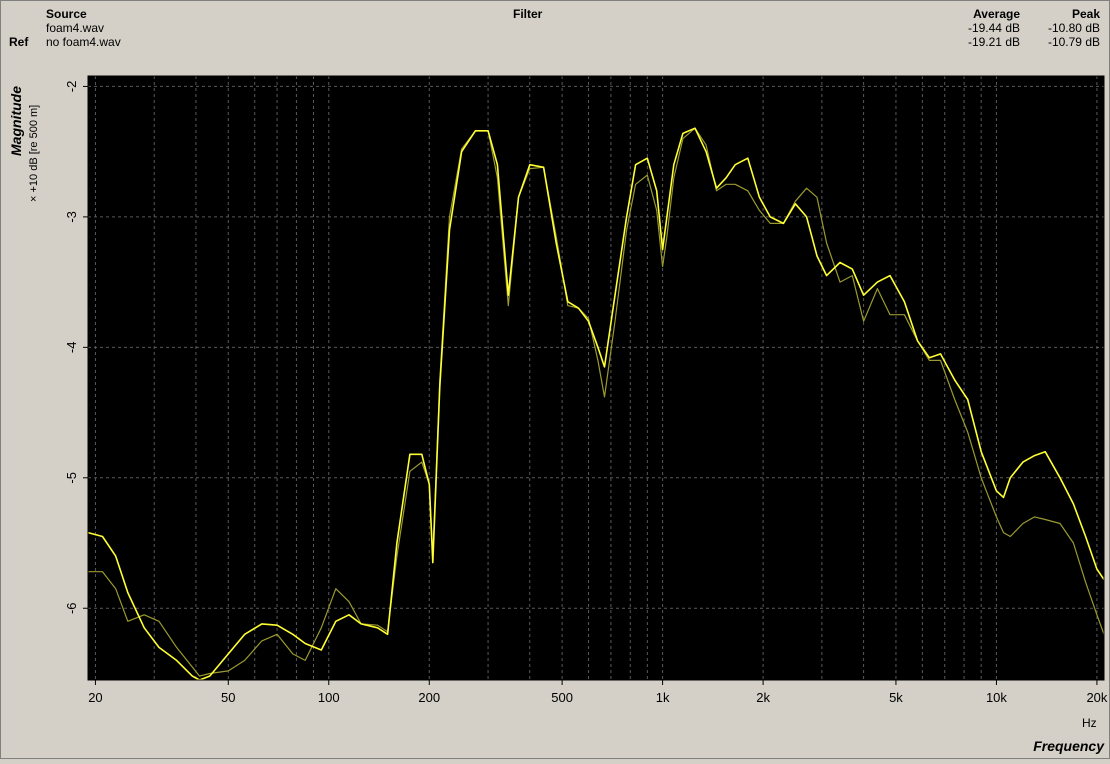  What do you see at coordinates (429, 697) in the screenshot?
I see `x-tick-label: 200` at bounding box center [429, 697].